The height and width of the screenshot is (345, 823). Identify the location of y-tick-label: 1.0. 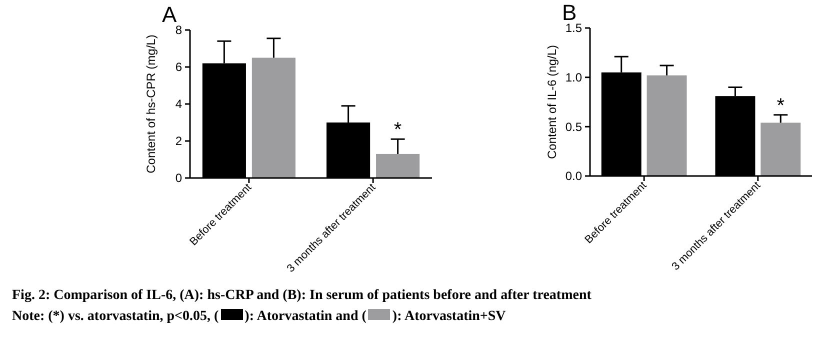
(573, 77).